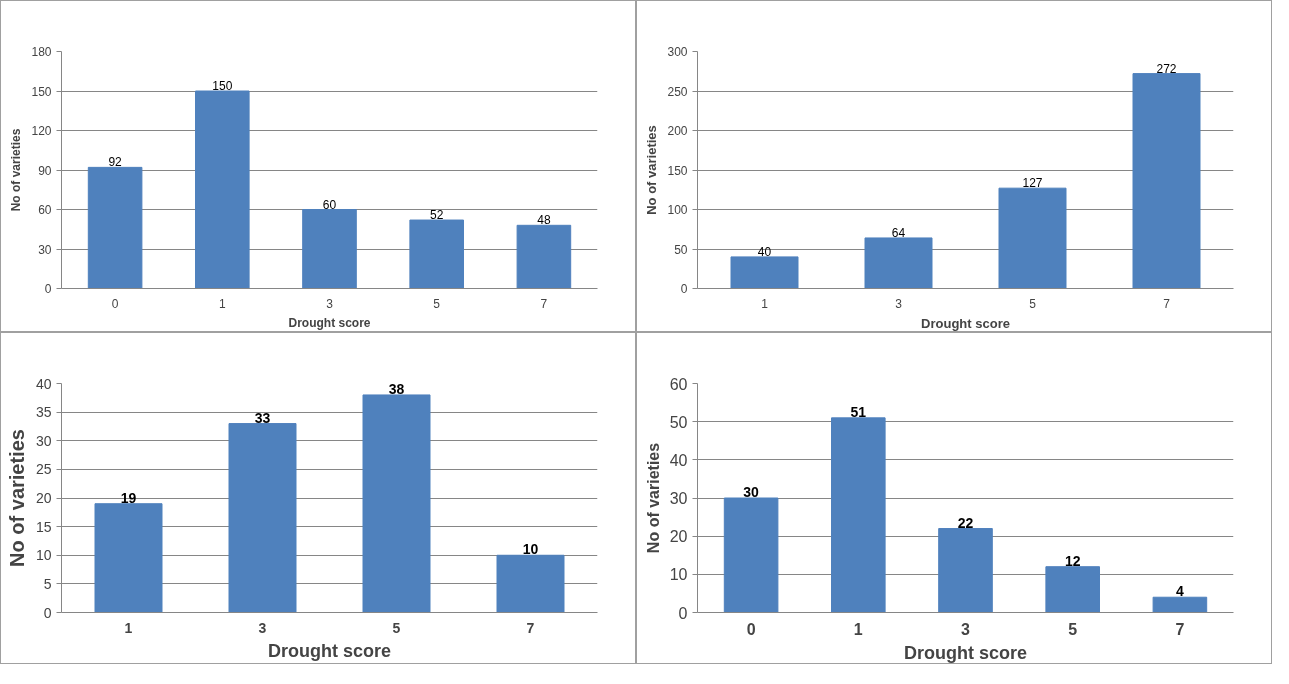 This screenshot has height=684, width=1289. Describe the element at coordinates (764, 251) in the screenshot. I see `data-label: 40` at that location.